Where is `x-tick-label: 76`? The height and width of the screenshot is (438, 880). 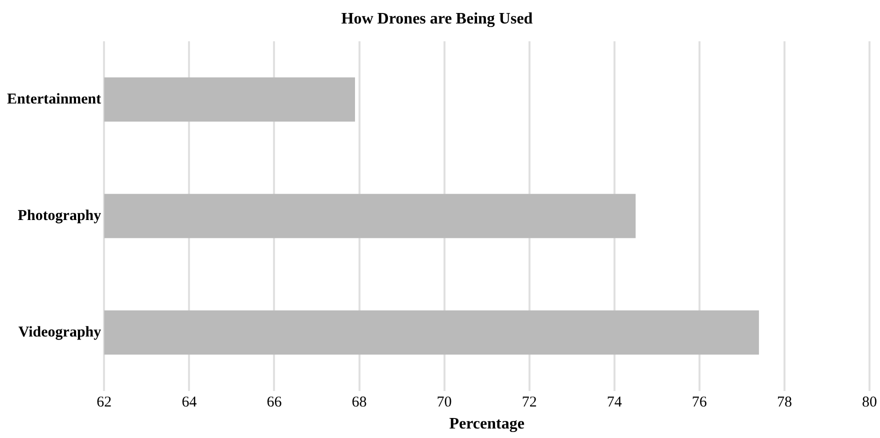 x-tick-label: 76 is located at coordinates (700, 402).